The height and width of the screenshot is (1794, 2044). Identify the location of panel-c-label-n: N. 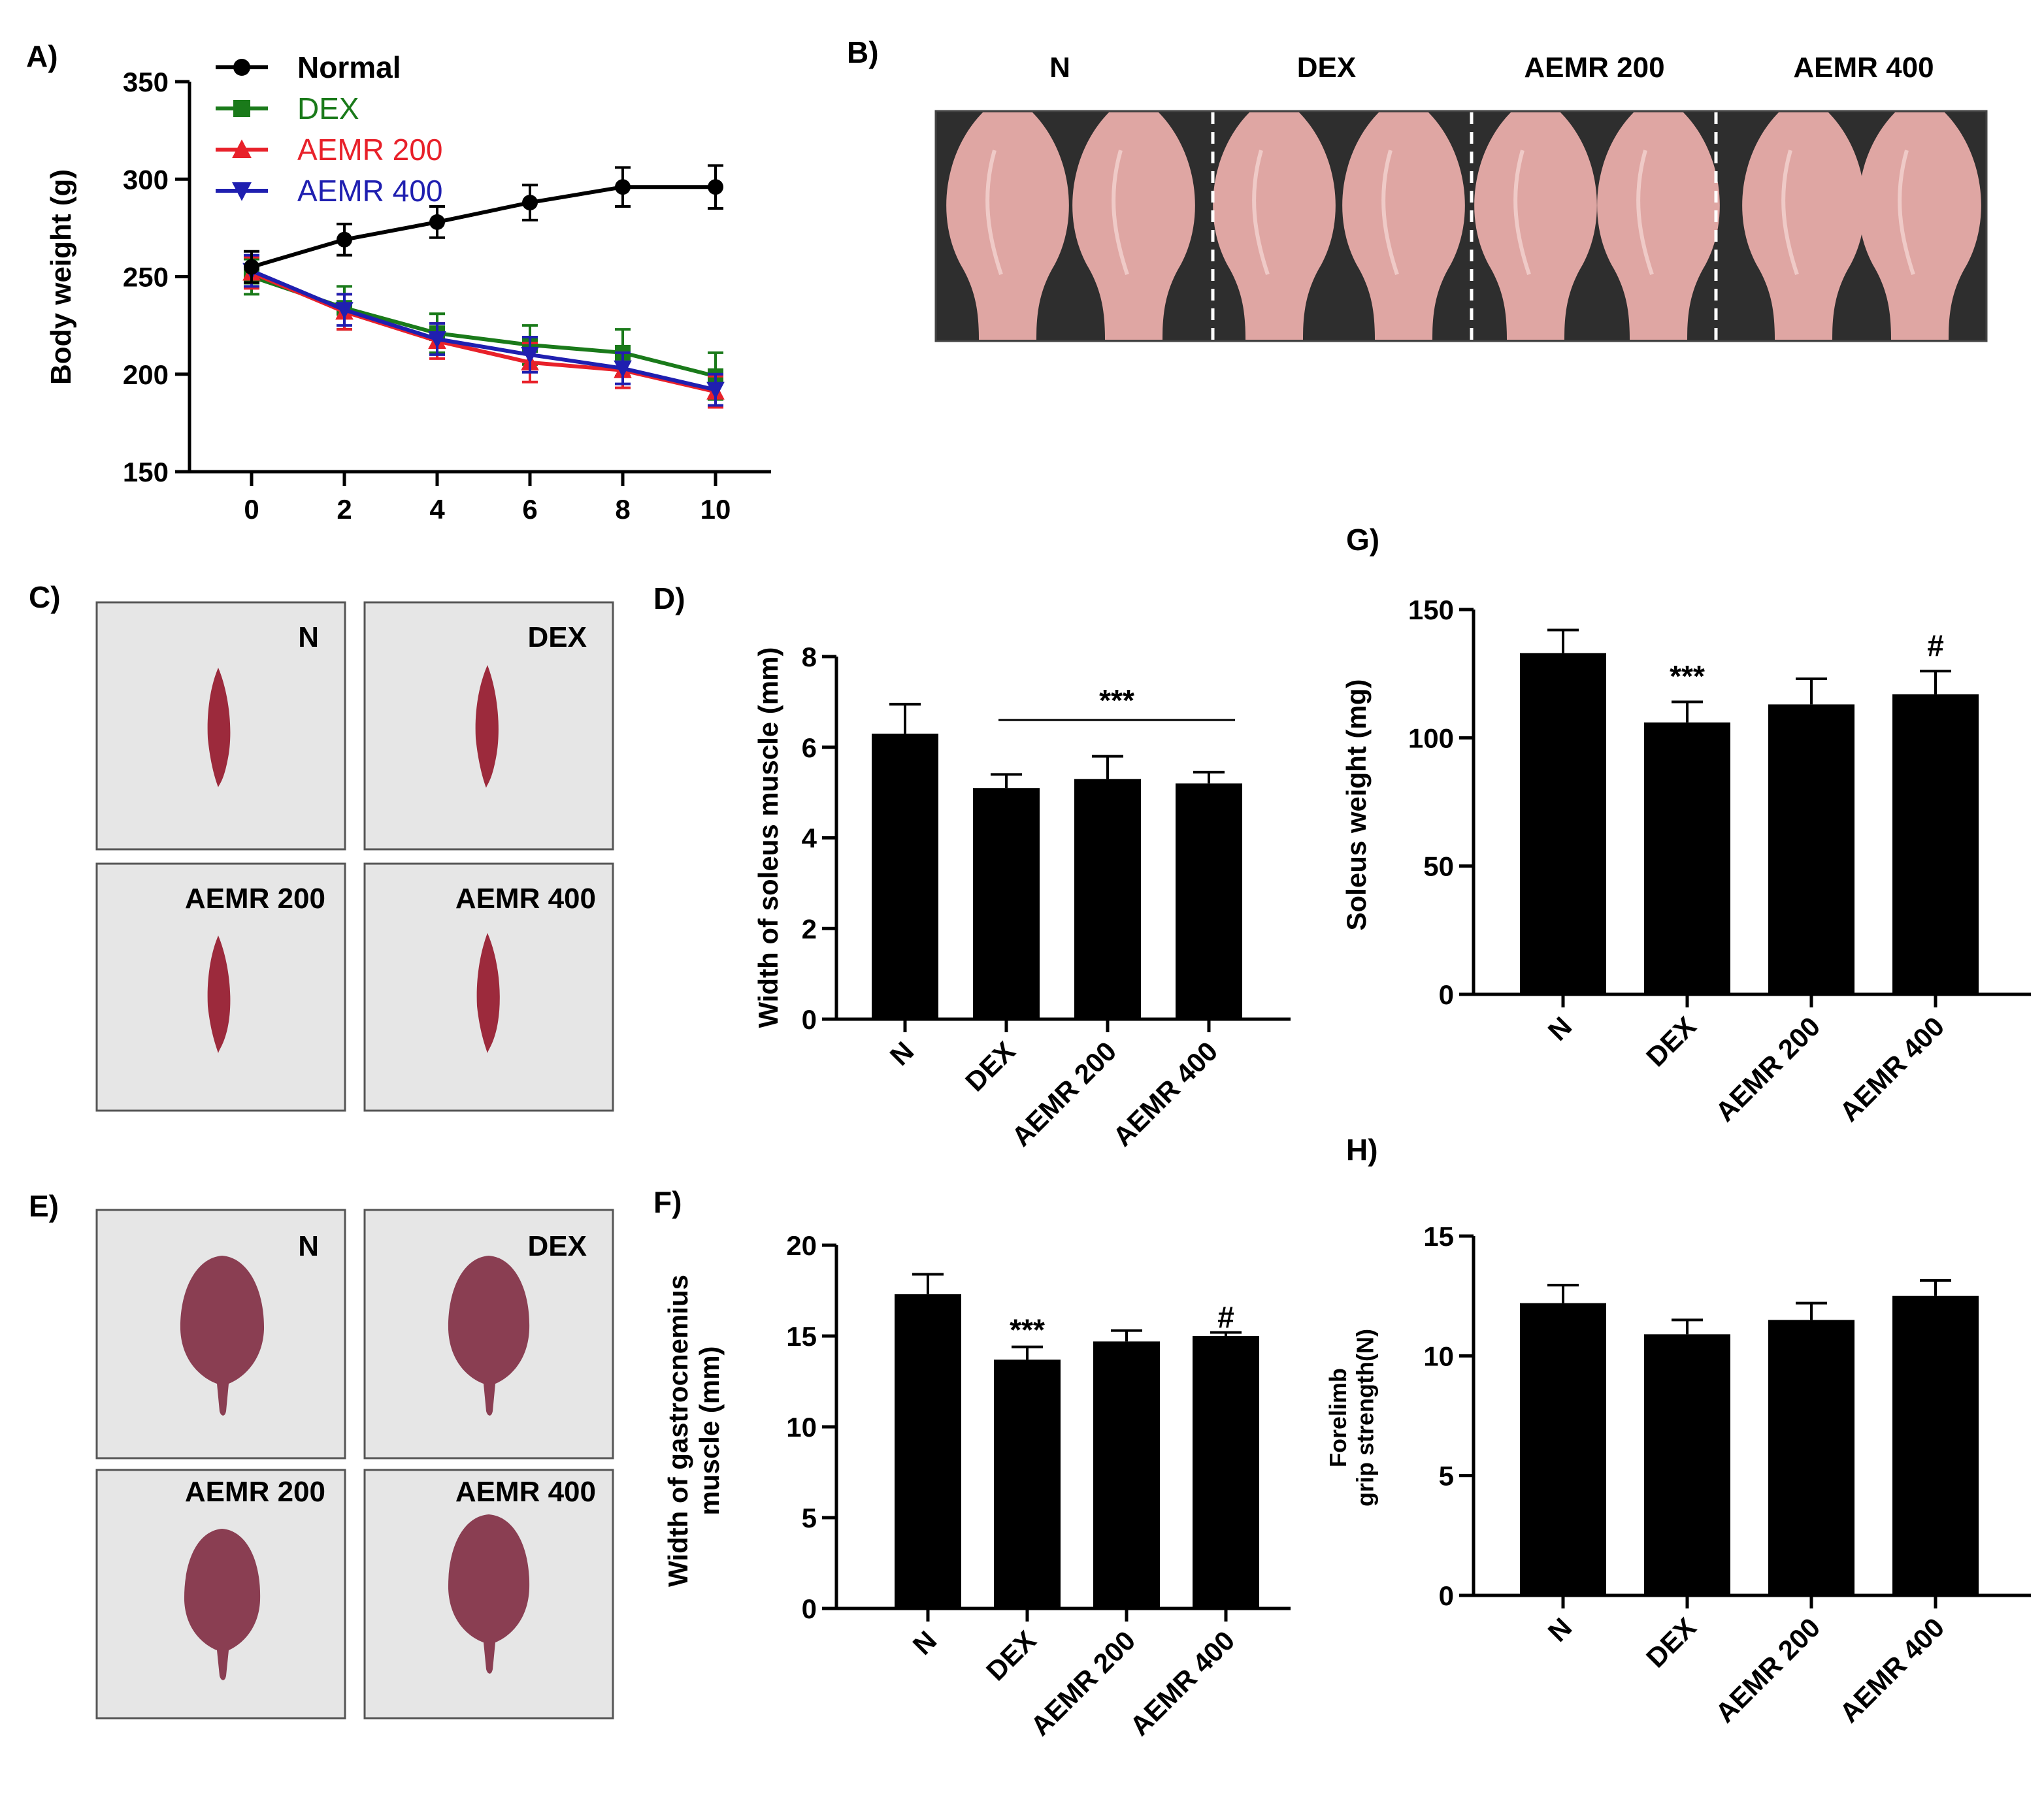
(308, 637).